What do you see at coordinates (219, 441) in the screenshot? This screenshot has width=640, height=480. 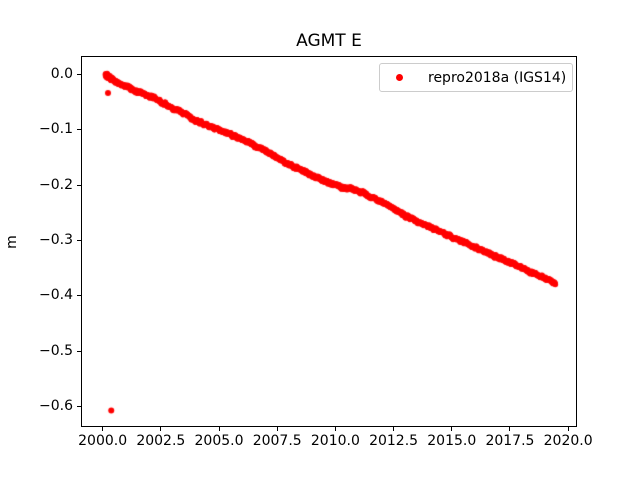 I see `x-tick-label: 2005.0` at bounding box center [219, 441].